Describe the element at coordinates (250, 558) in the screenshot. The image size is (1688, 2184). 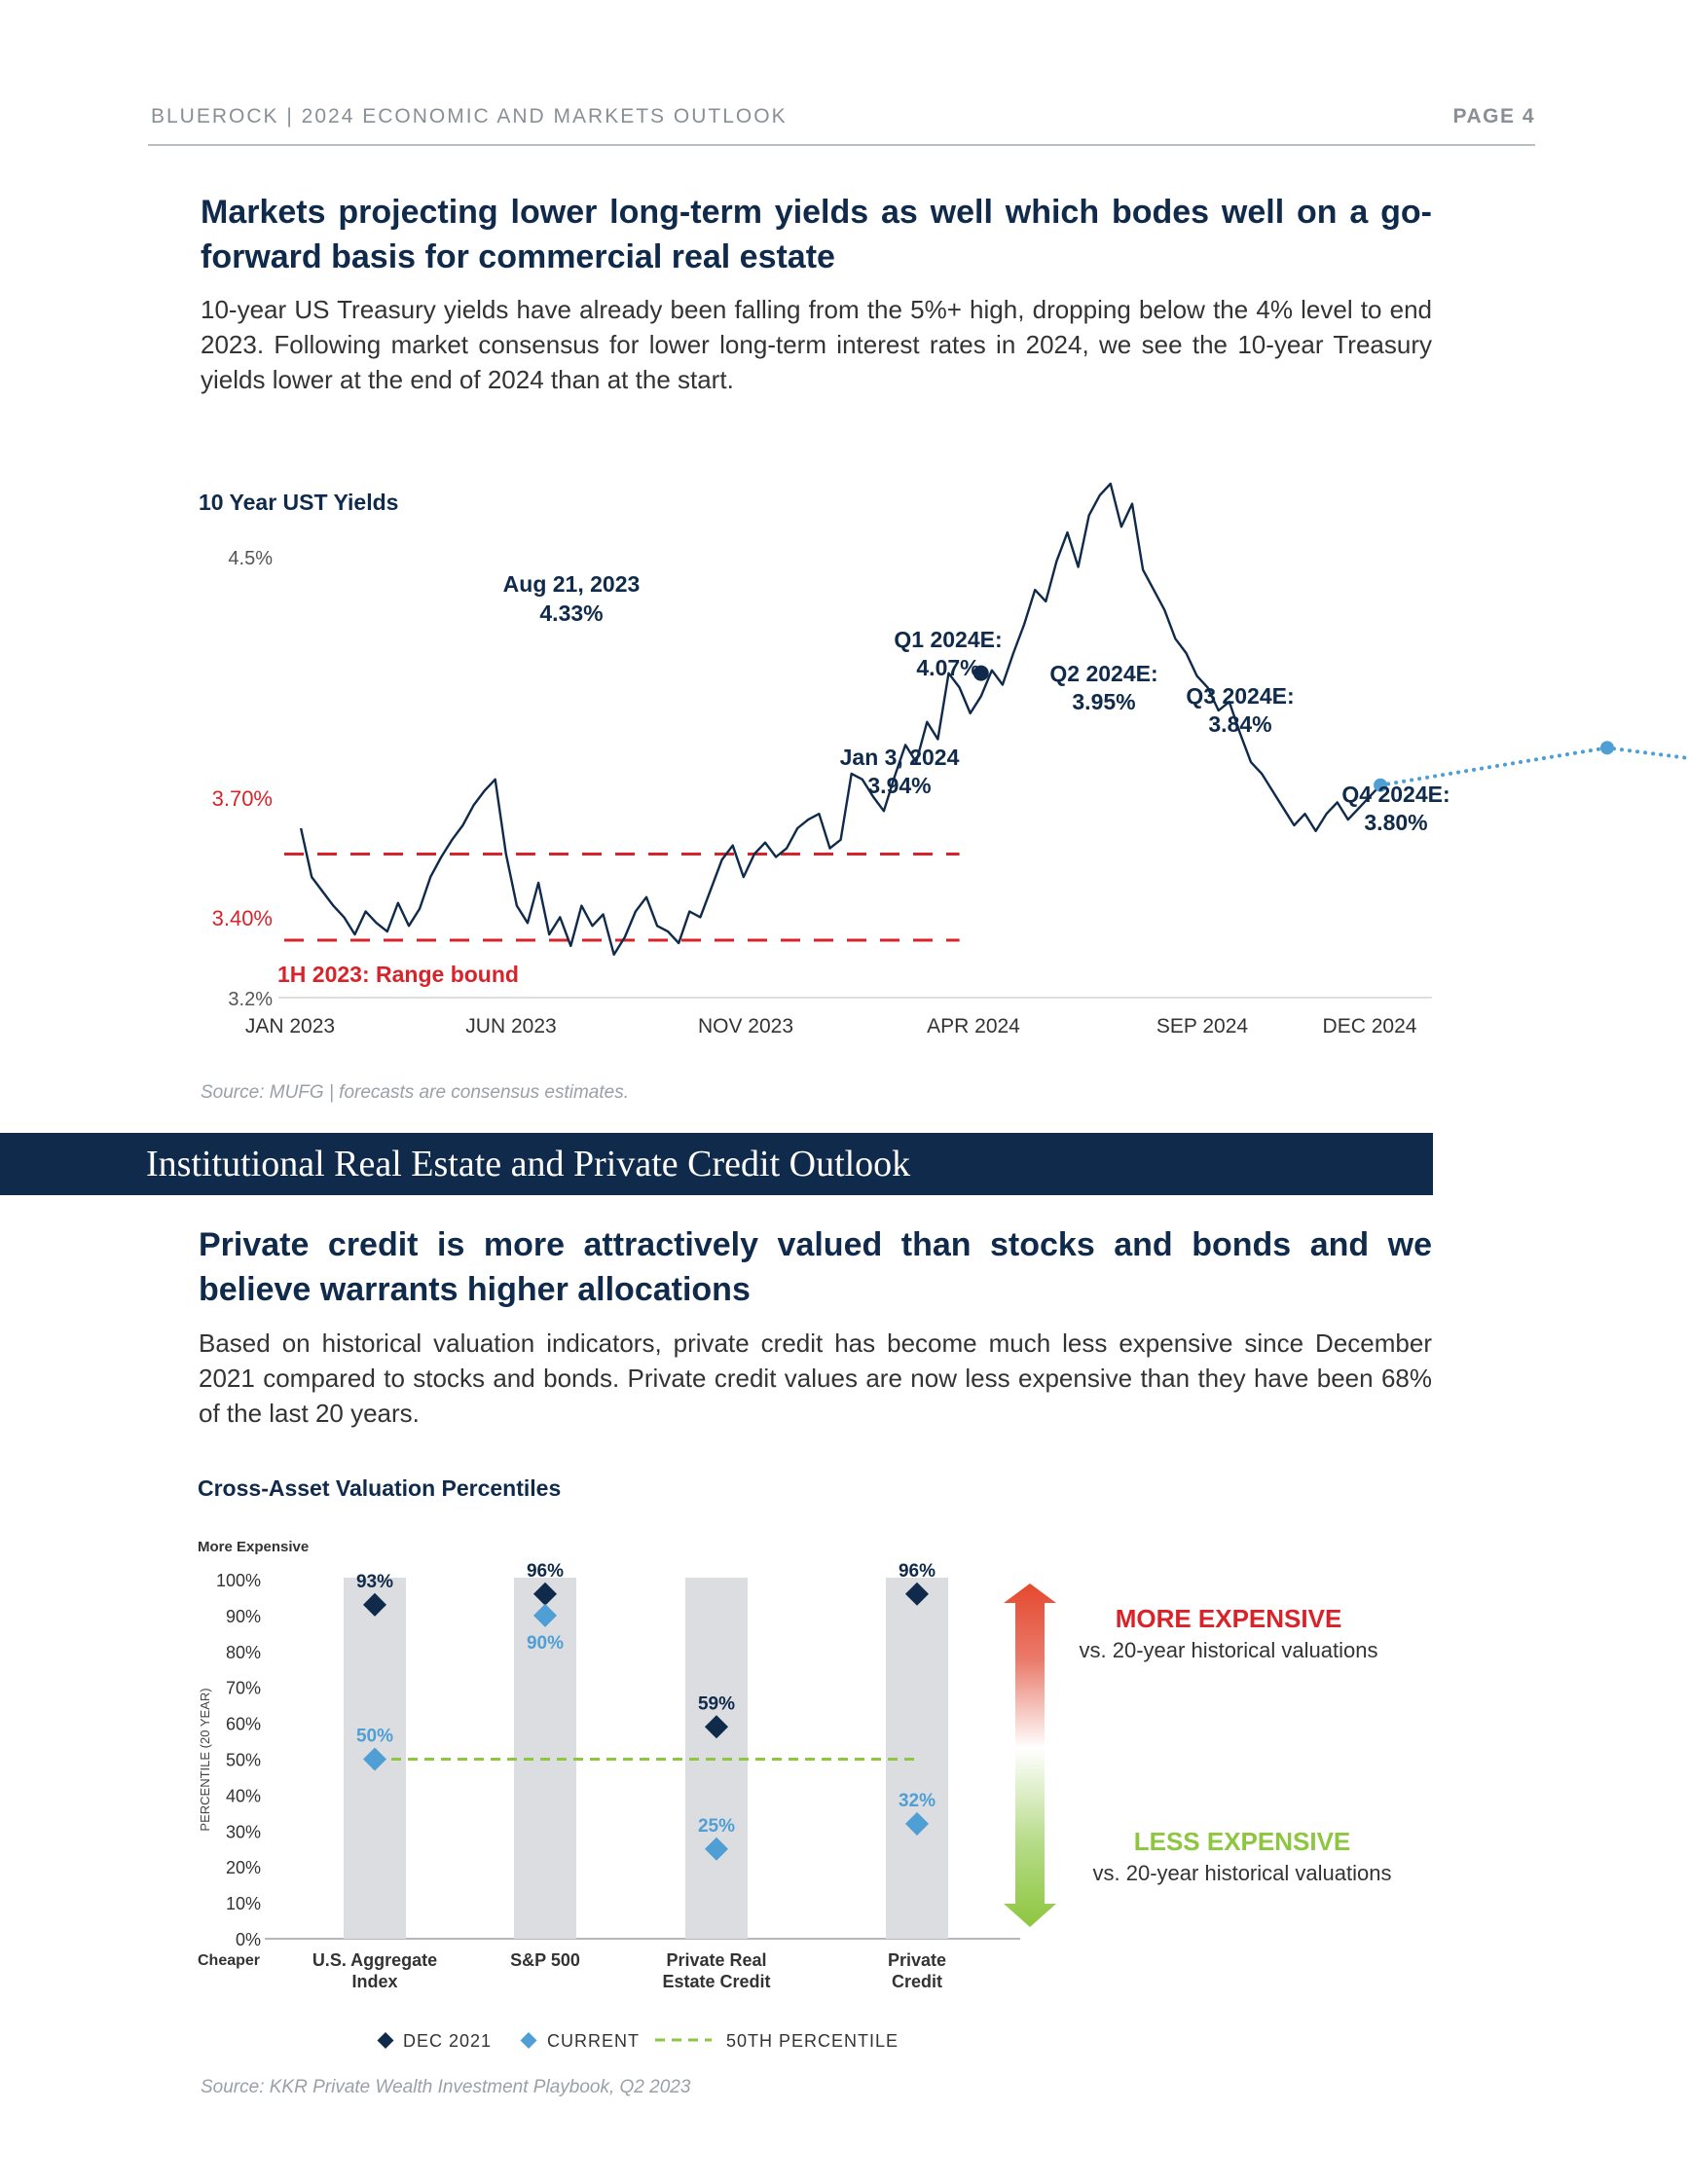
I see `y-tick-label: 4.5%` at that location.